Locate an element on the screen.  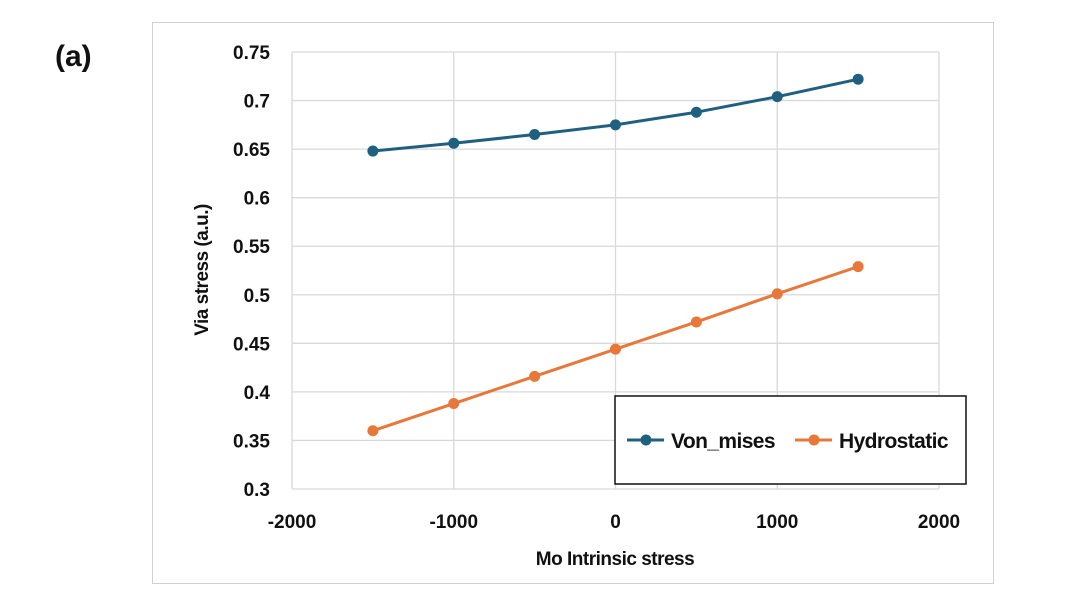
y-tick-label: 0.55 is located at coordinates (251, 247).